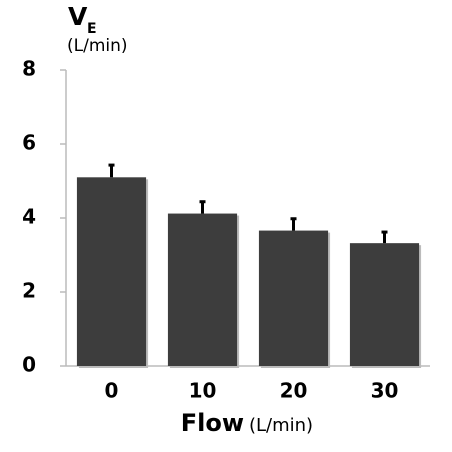  I want to click on y-tick-label: 8, so click(29, 69).